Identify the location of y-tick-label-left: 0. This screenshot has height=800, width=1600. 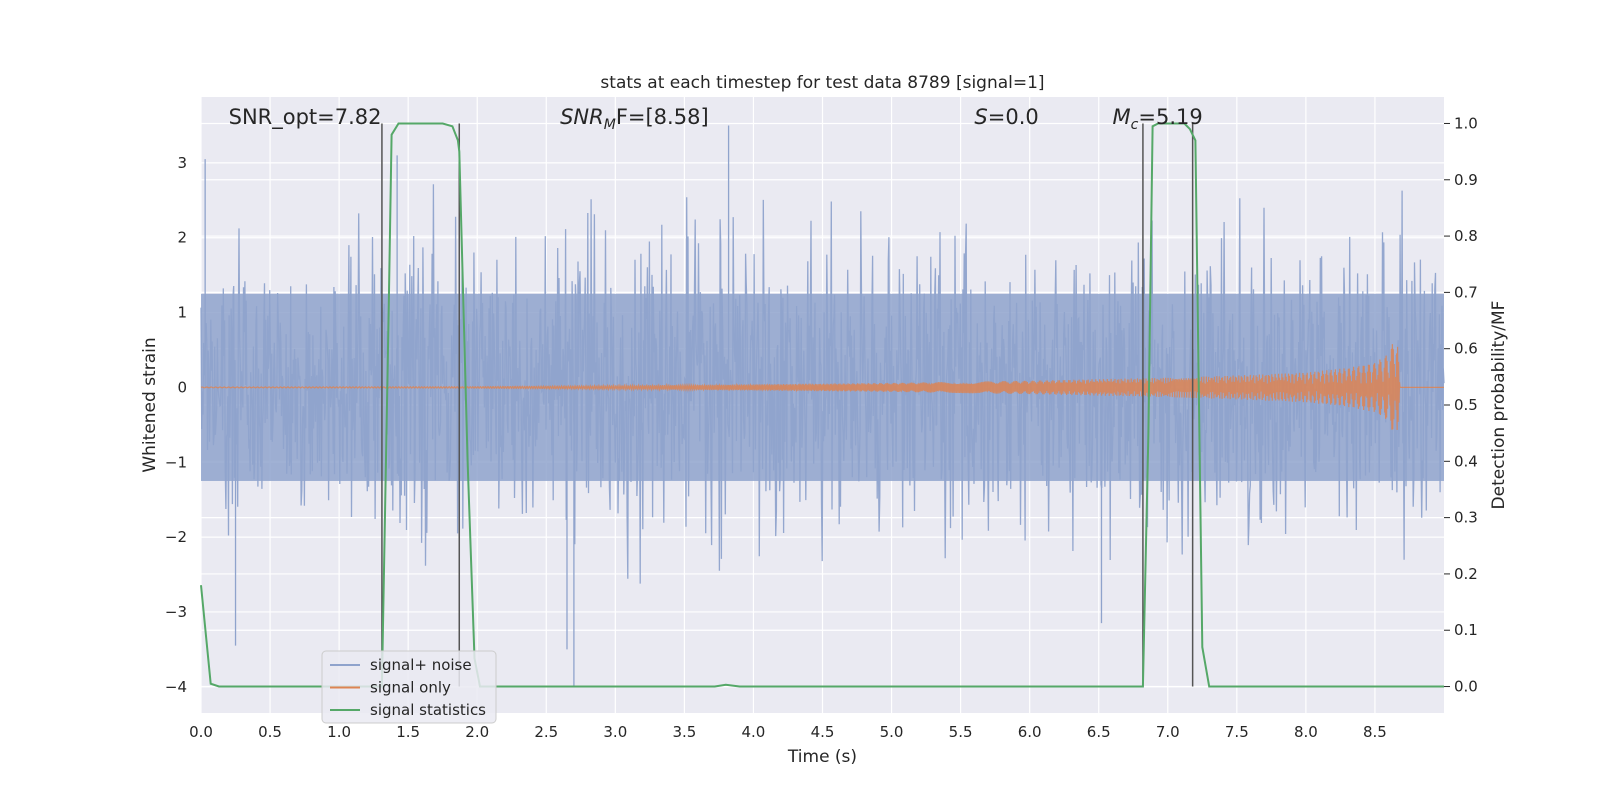
(182, 387).